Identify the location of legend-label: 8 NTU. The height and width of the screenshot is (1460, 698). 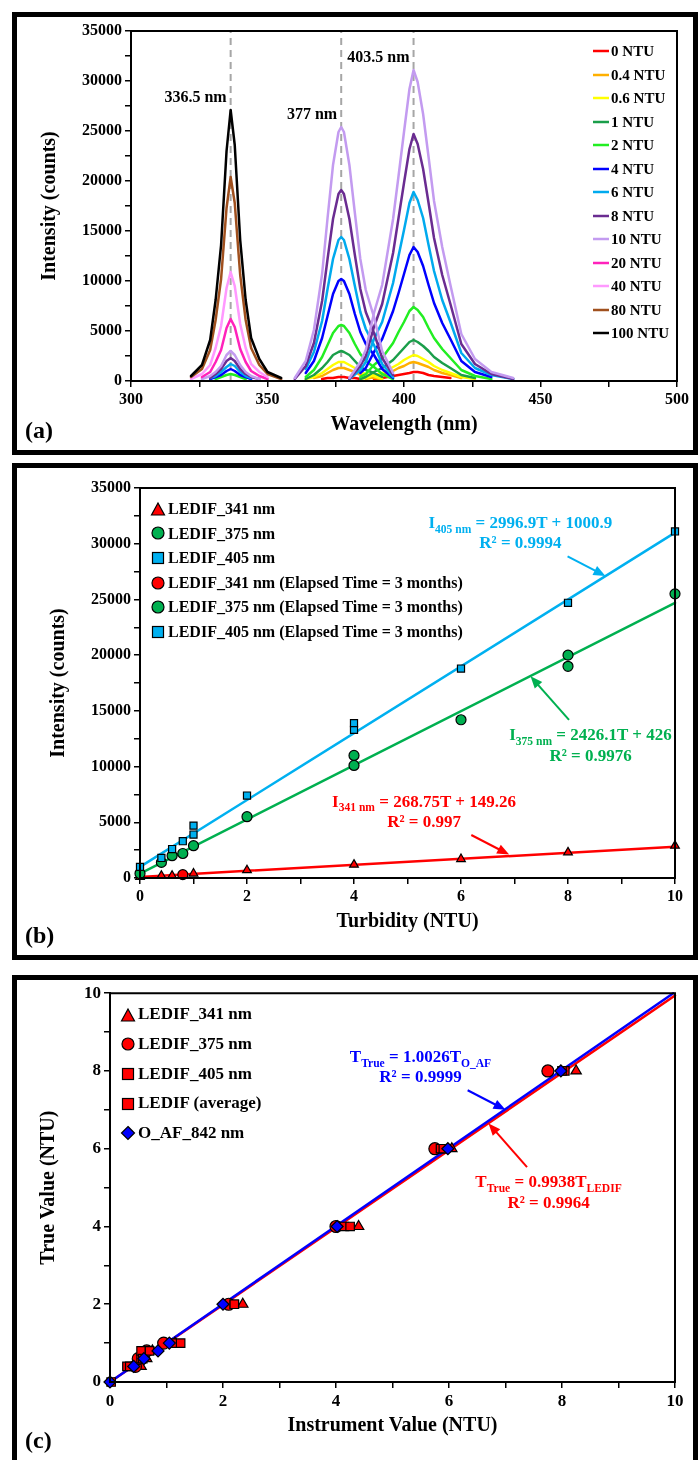
(632, 215).